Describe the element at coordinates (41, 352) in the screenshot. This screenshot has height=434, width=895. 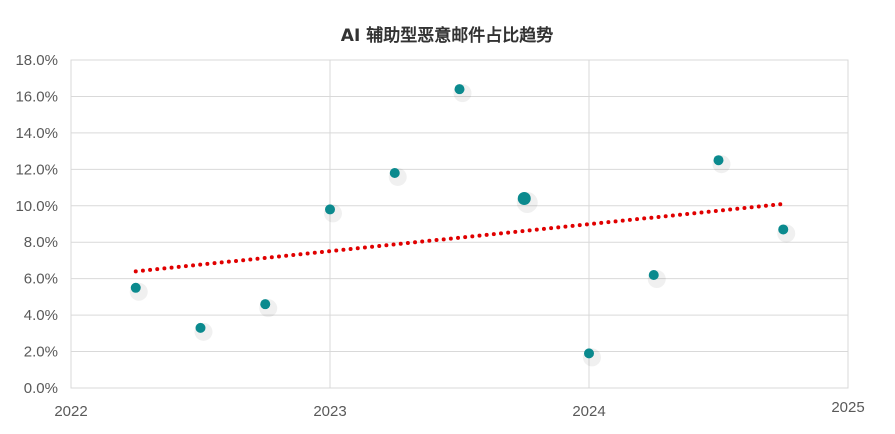
I see `y-tick-label: 2.0%` at that location.